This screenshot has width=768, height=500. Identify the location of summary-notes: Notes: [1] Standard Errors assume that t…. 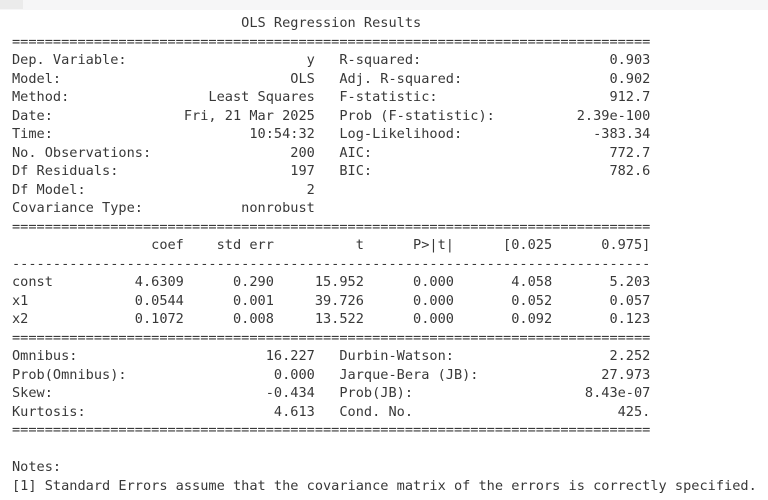
(384, 476).